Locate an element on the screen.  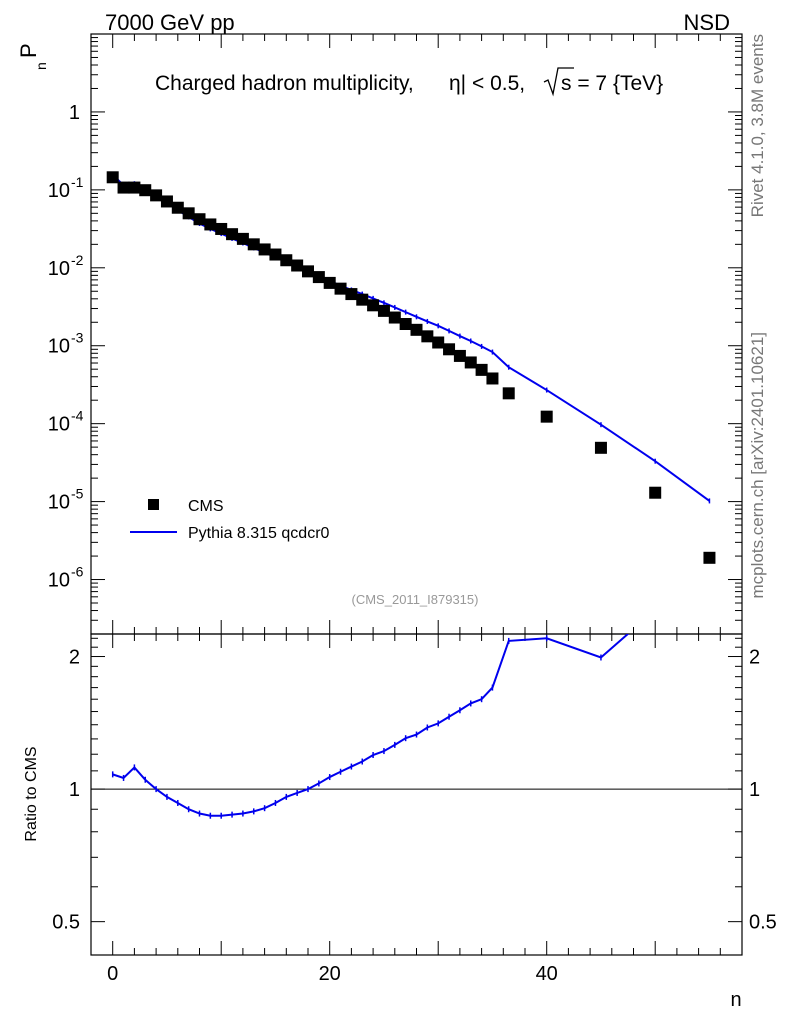
ratio-series-line is located at coordinates (371, 725).